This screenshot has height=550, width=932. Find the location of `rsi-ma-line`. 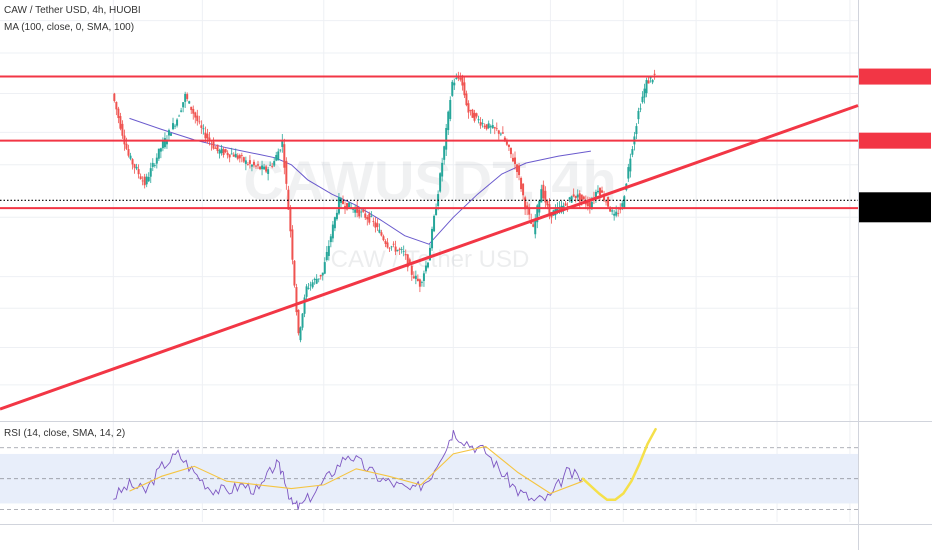

rsi-ma-line is located at coordinates (356, 470).